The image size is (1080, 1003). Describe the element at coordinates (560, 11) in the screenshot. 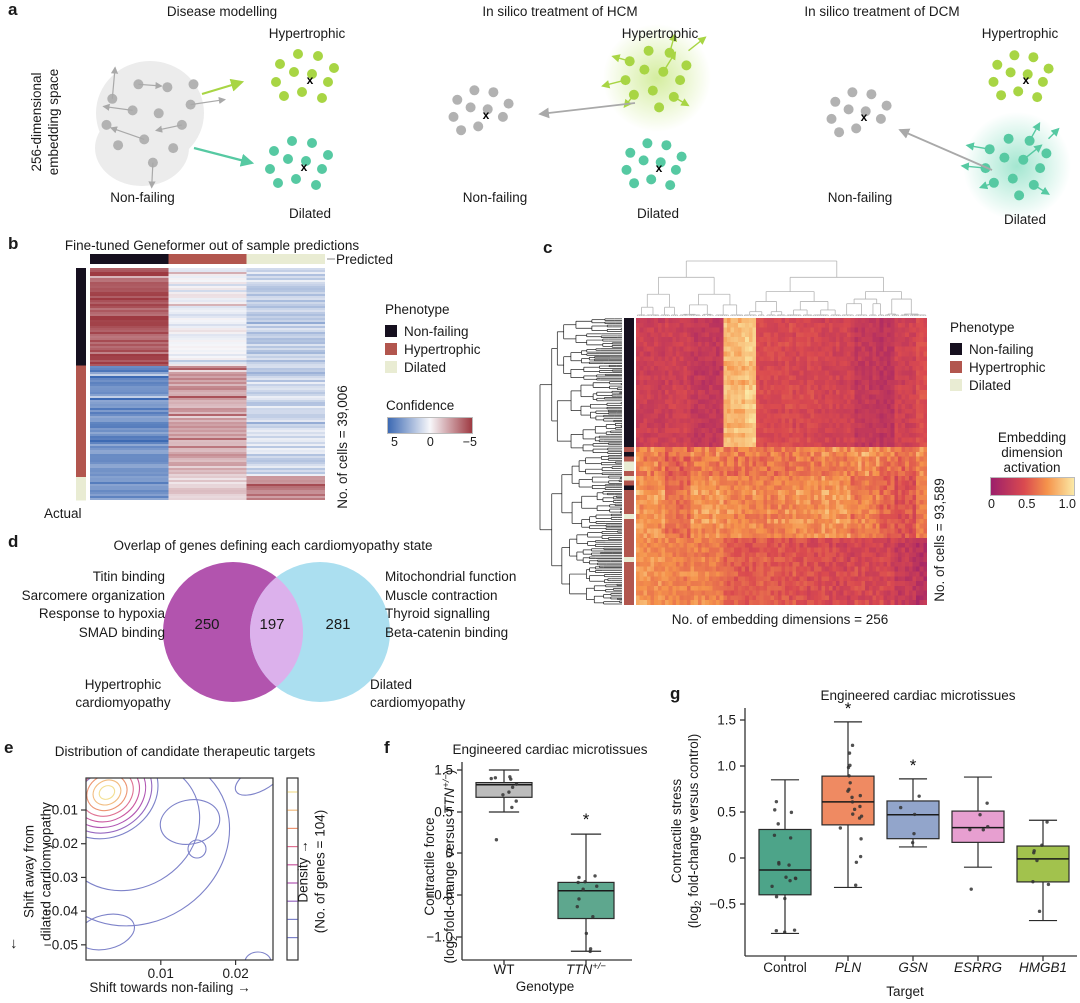

I see `a2-title: In silico treatment of HCM` at that location.